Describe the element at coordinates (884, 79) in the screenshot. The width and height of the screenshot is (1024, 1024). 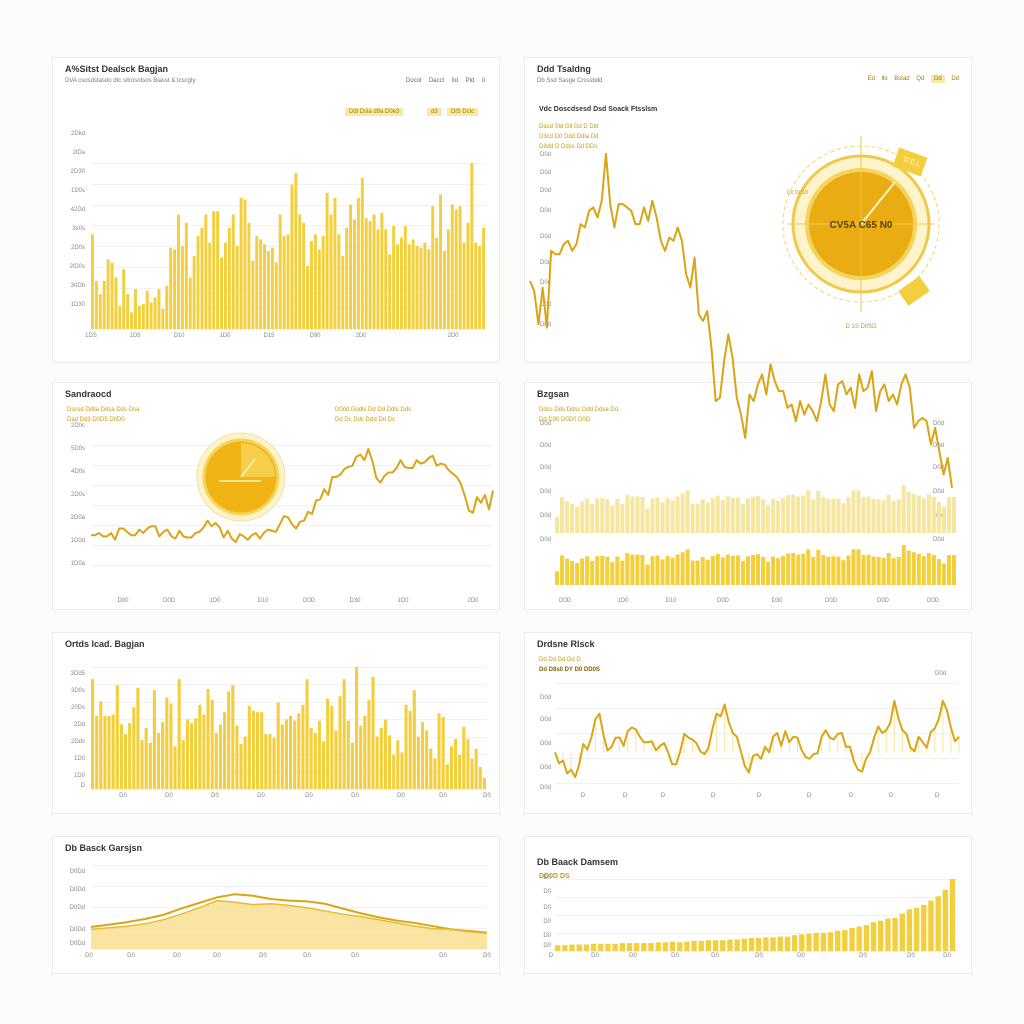
I see `control-2: llo` at that location.